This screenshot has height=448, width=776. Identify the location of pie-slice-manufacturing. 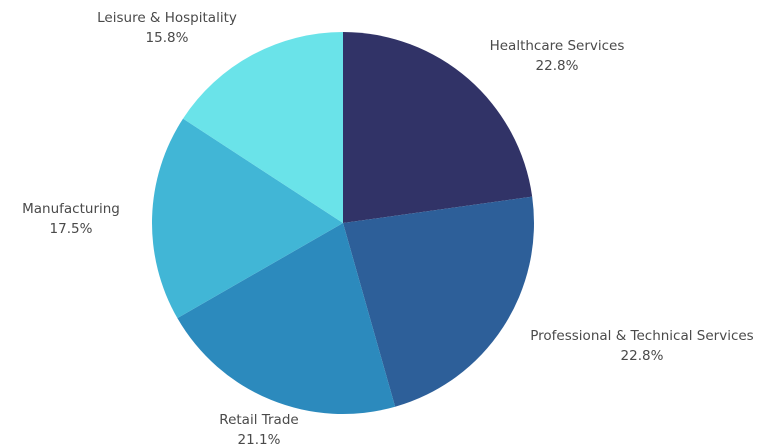
(247, 218).